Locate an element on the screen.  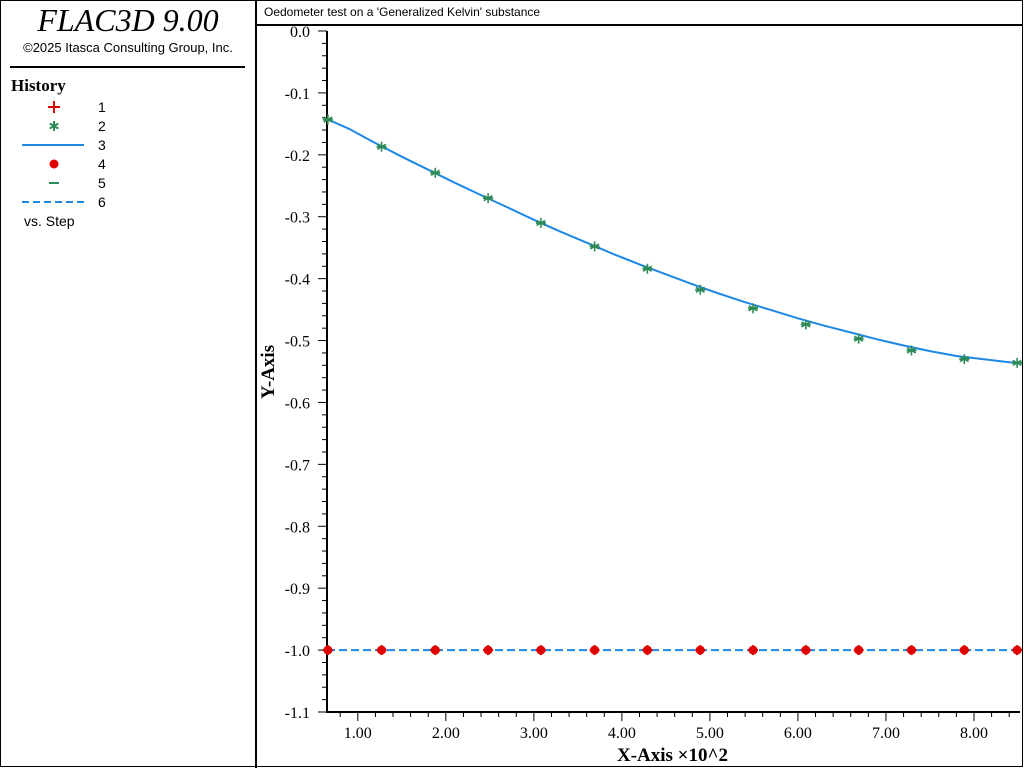
legend-heading: History is located at coordinates (38, 85).